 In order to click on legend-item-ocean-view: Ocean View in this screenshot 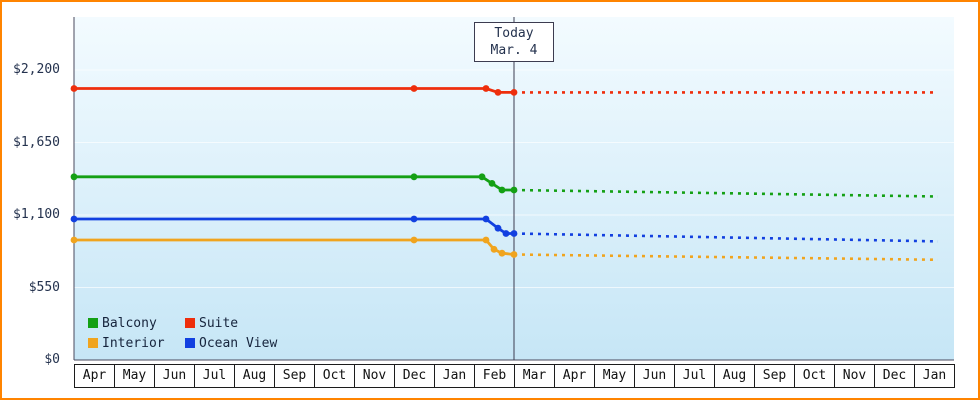, I will do `click(231, 343)`.